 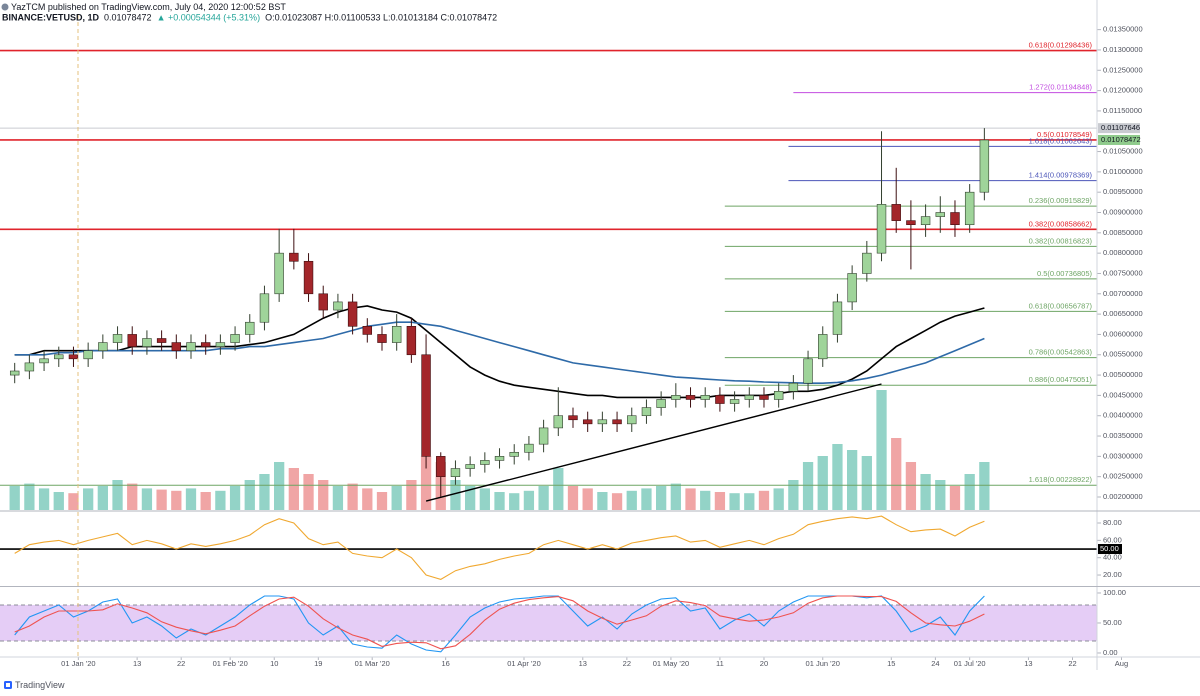 What do you see at coordinates (1123, 151) in the screenshot?
I see `y-tick-label: 0.01050000` at bounding box center [1123, 151].